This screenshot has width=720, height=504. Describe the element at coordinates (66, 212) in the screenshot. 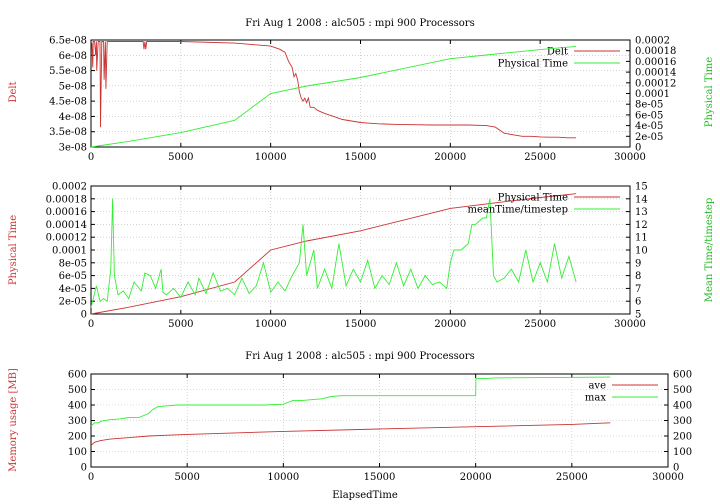

I see `y-tick-label: 0.00016` at that location.